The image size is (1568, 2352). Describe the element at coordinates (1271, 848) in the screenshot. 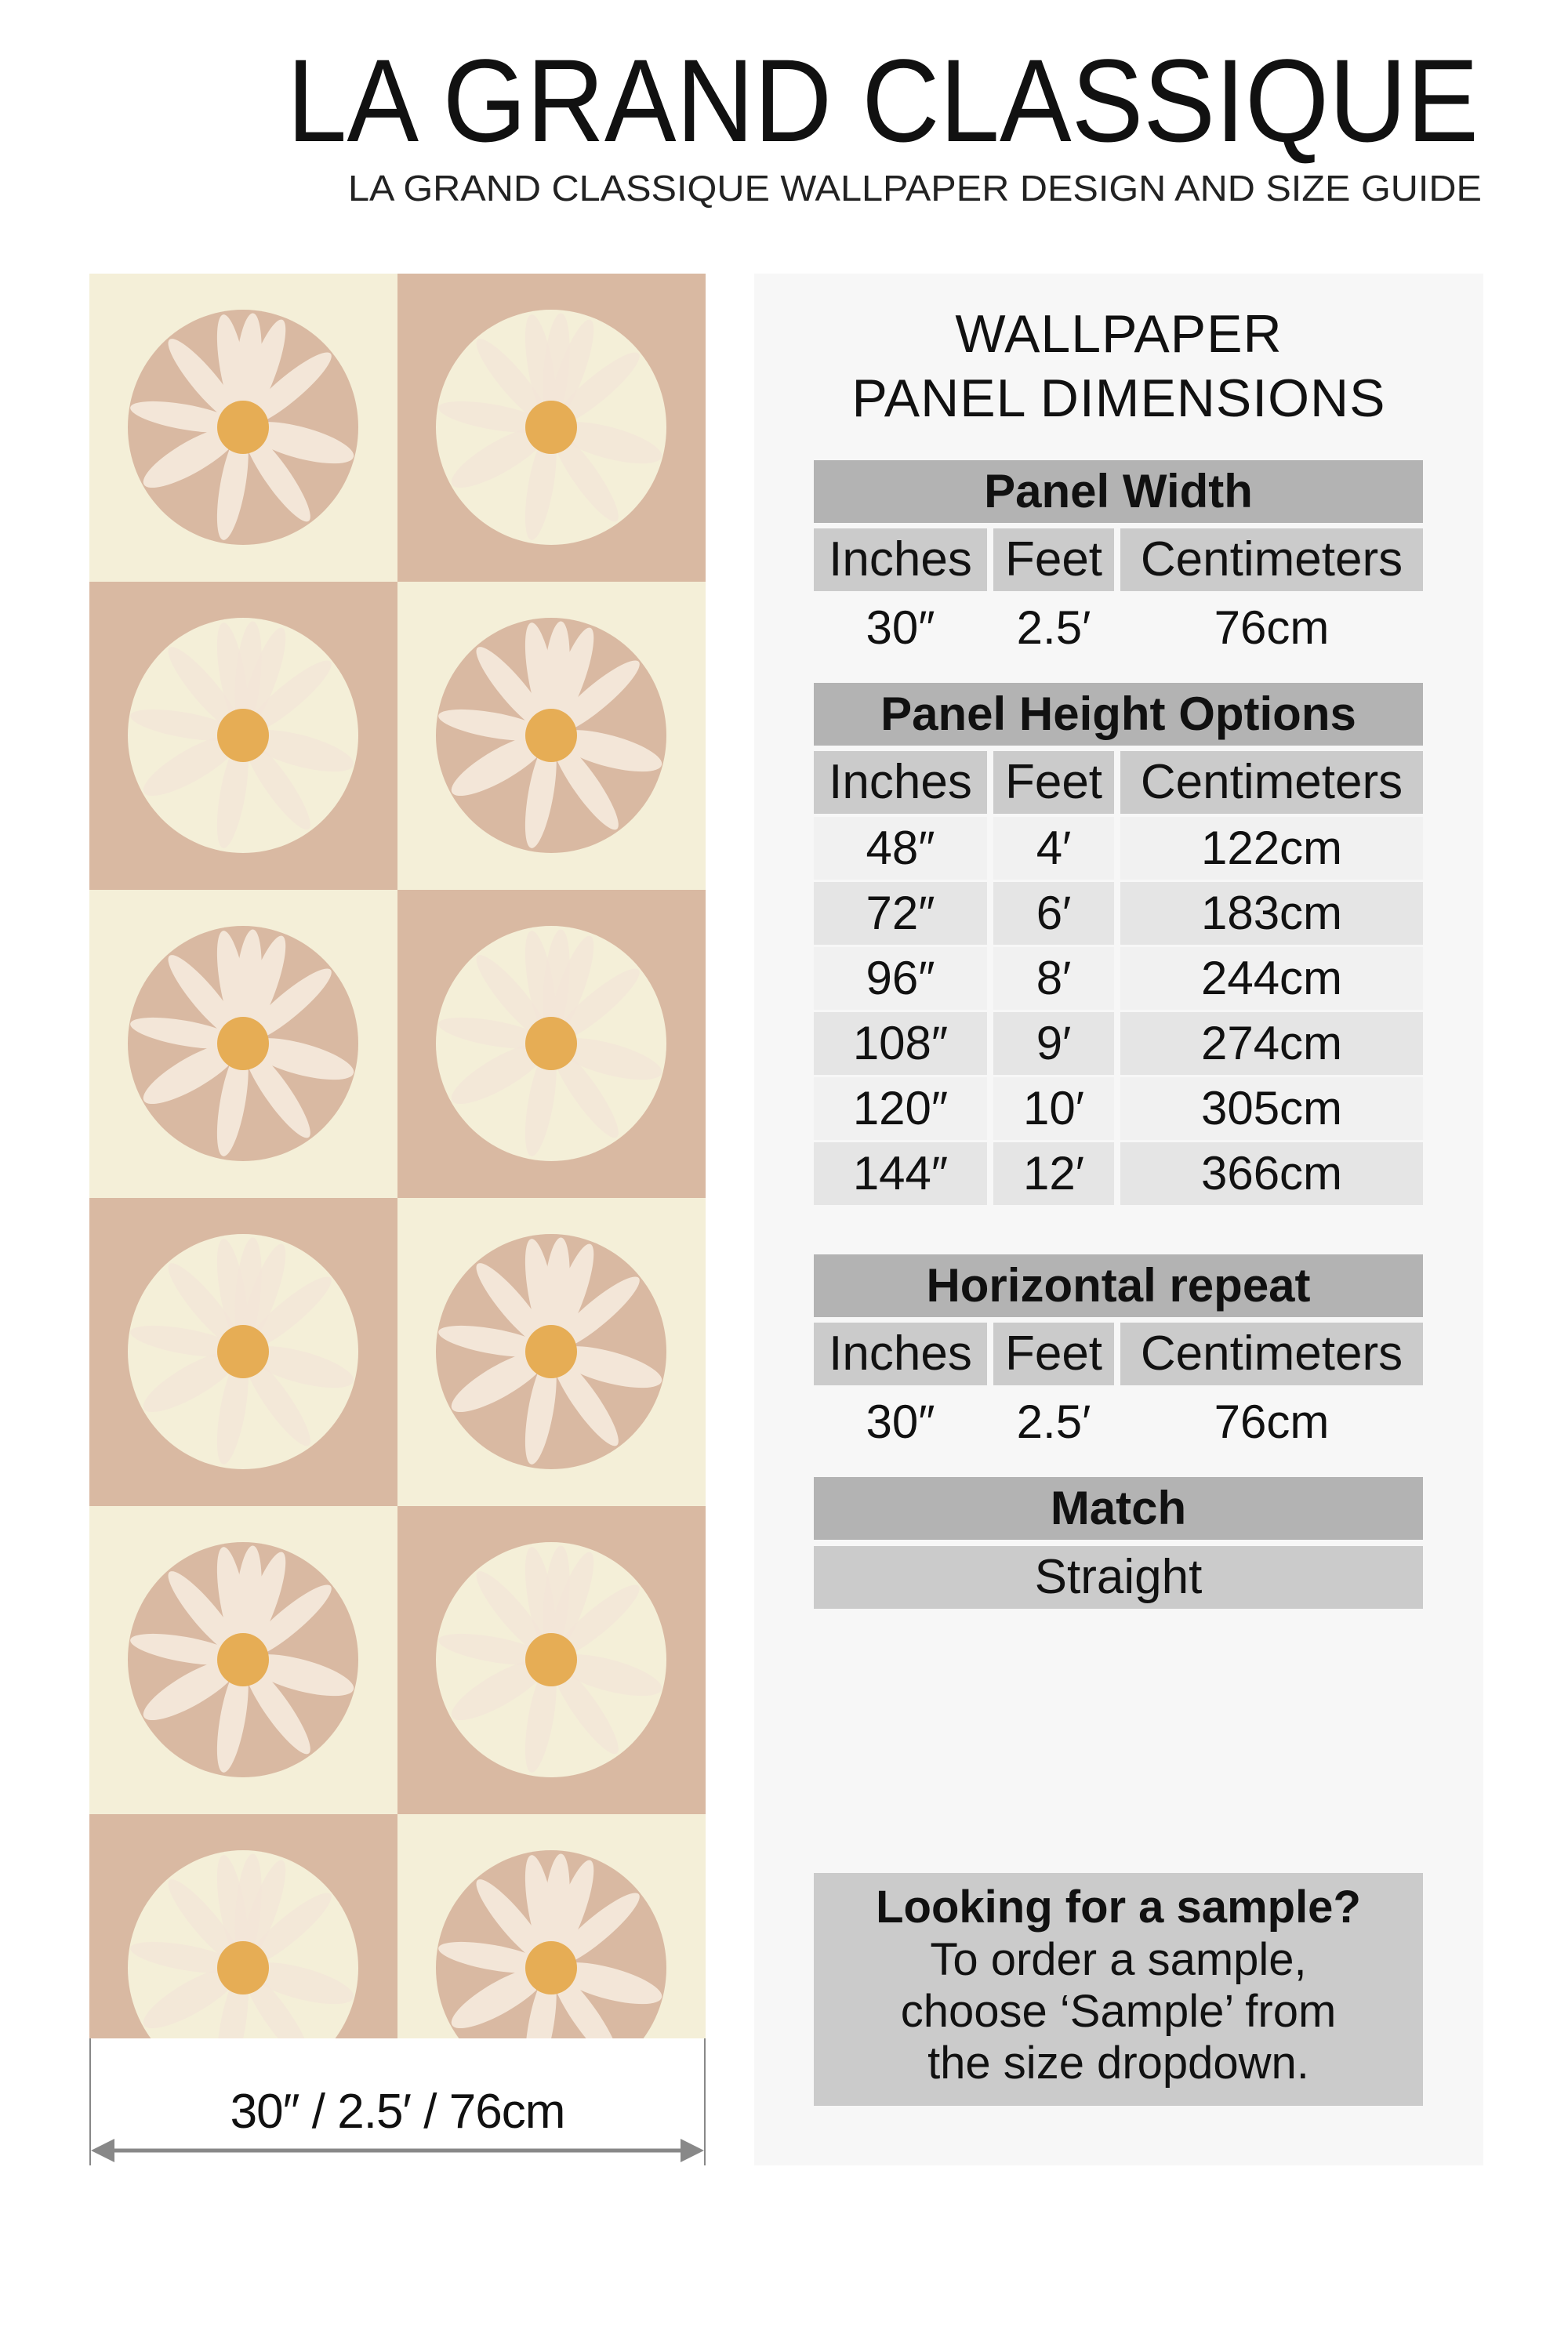

I see `value-centimeters: 122cm` at that location.